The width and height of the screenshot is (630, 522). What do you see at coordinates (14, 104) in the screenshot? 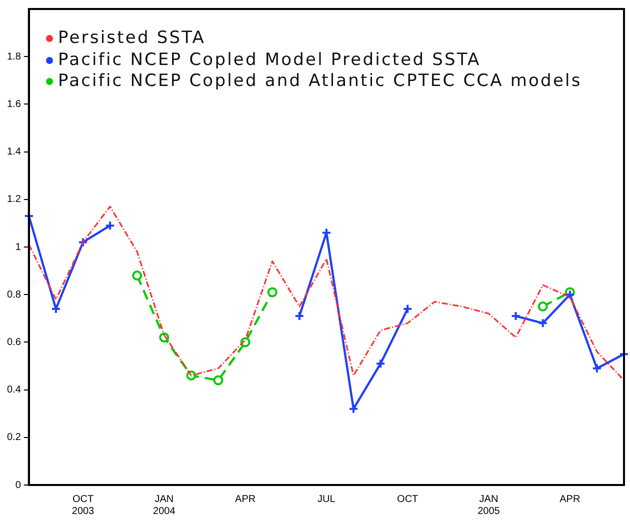
I see `y-tick-label: 1.6` at bounding box center [14, 104].